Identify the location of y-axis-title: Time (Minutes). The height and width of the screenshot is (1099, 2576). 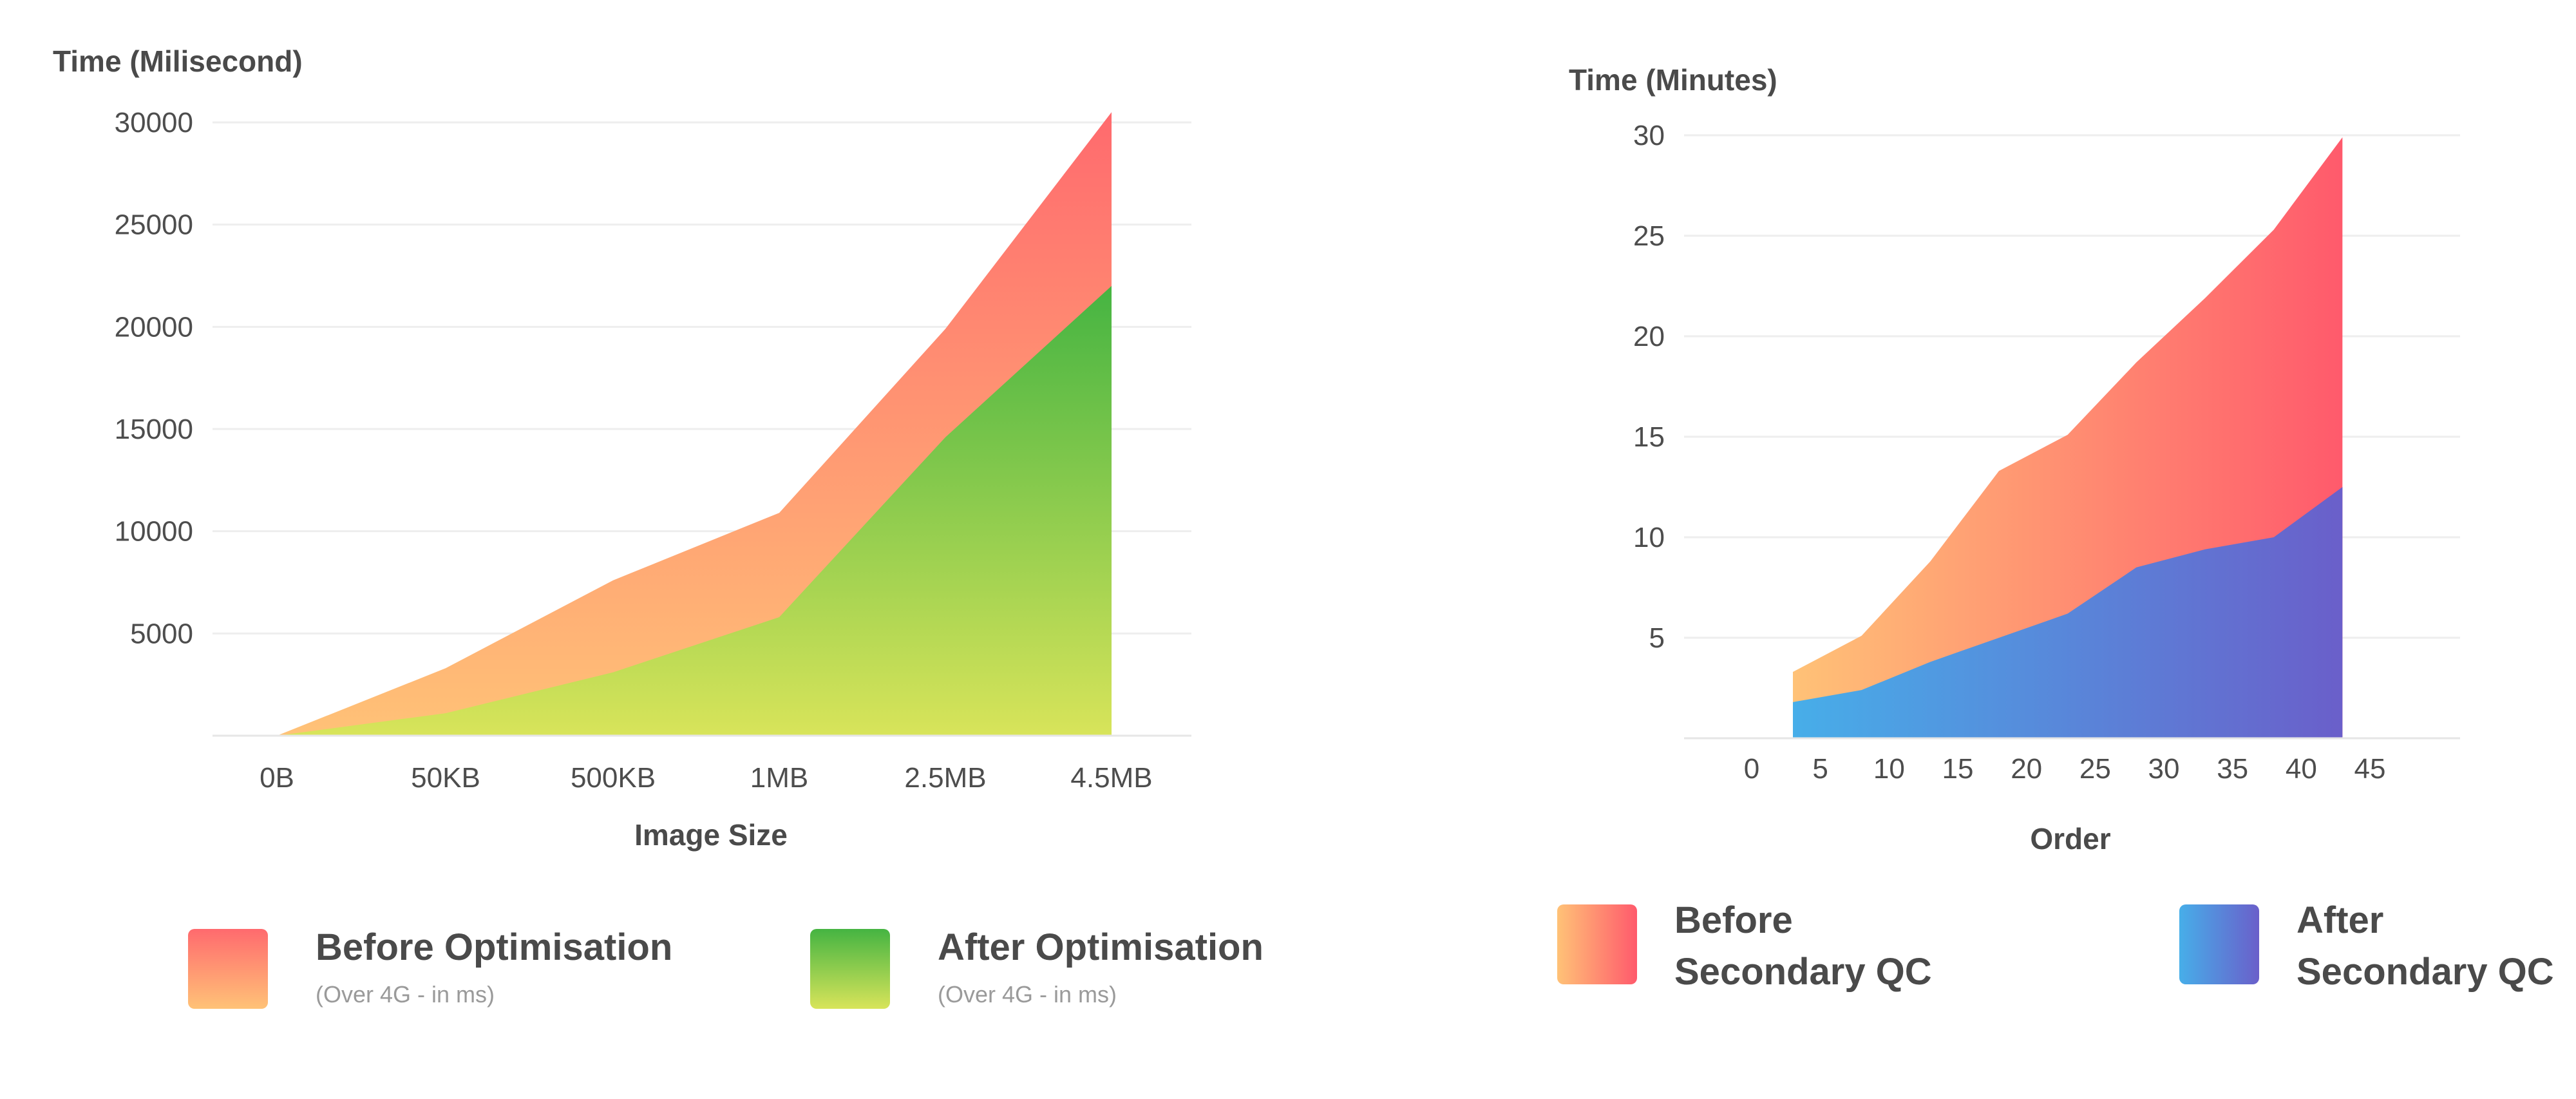
(1673, 80).